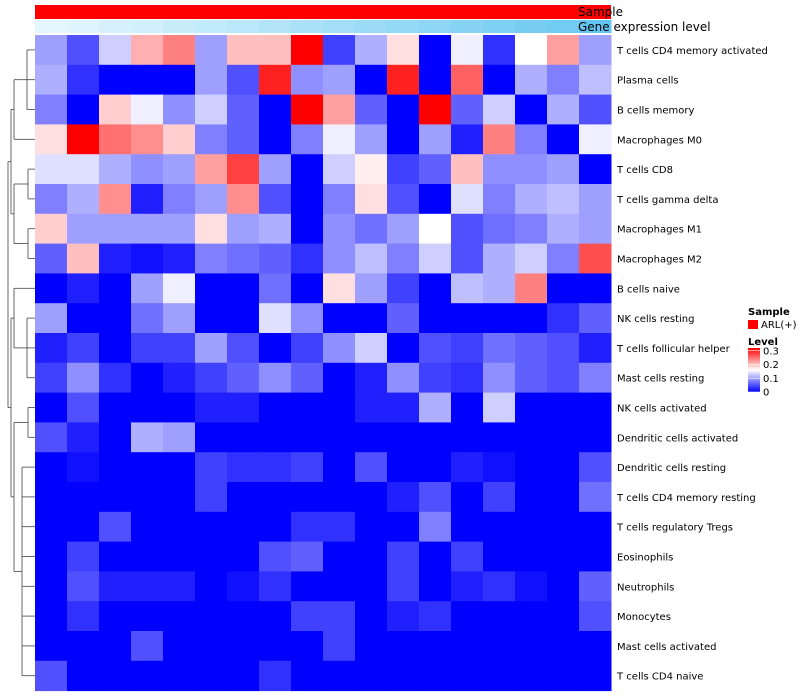 This screenshot has height=700, width=800. Describe the element at coordinates (686, 498) in the screenshot. I see `row-label: T cells CD4 memory resting` at that location.